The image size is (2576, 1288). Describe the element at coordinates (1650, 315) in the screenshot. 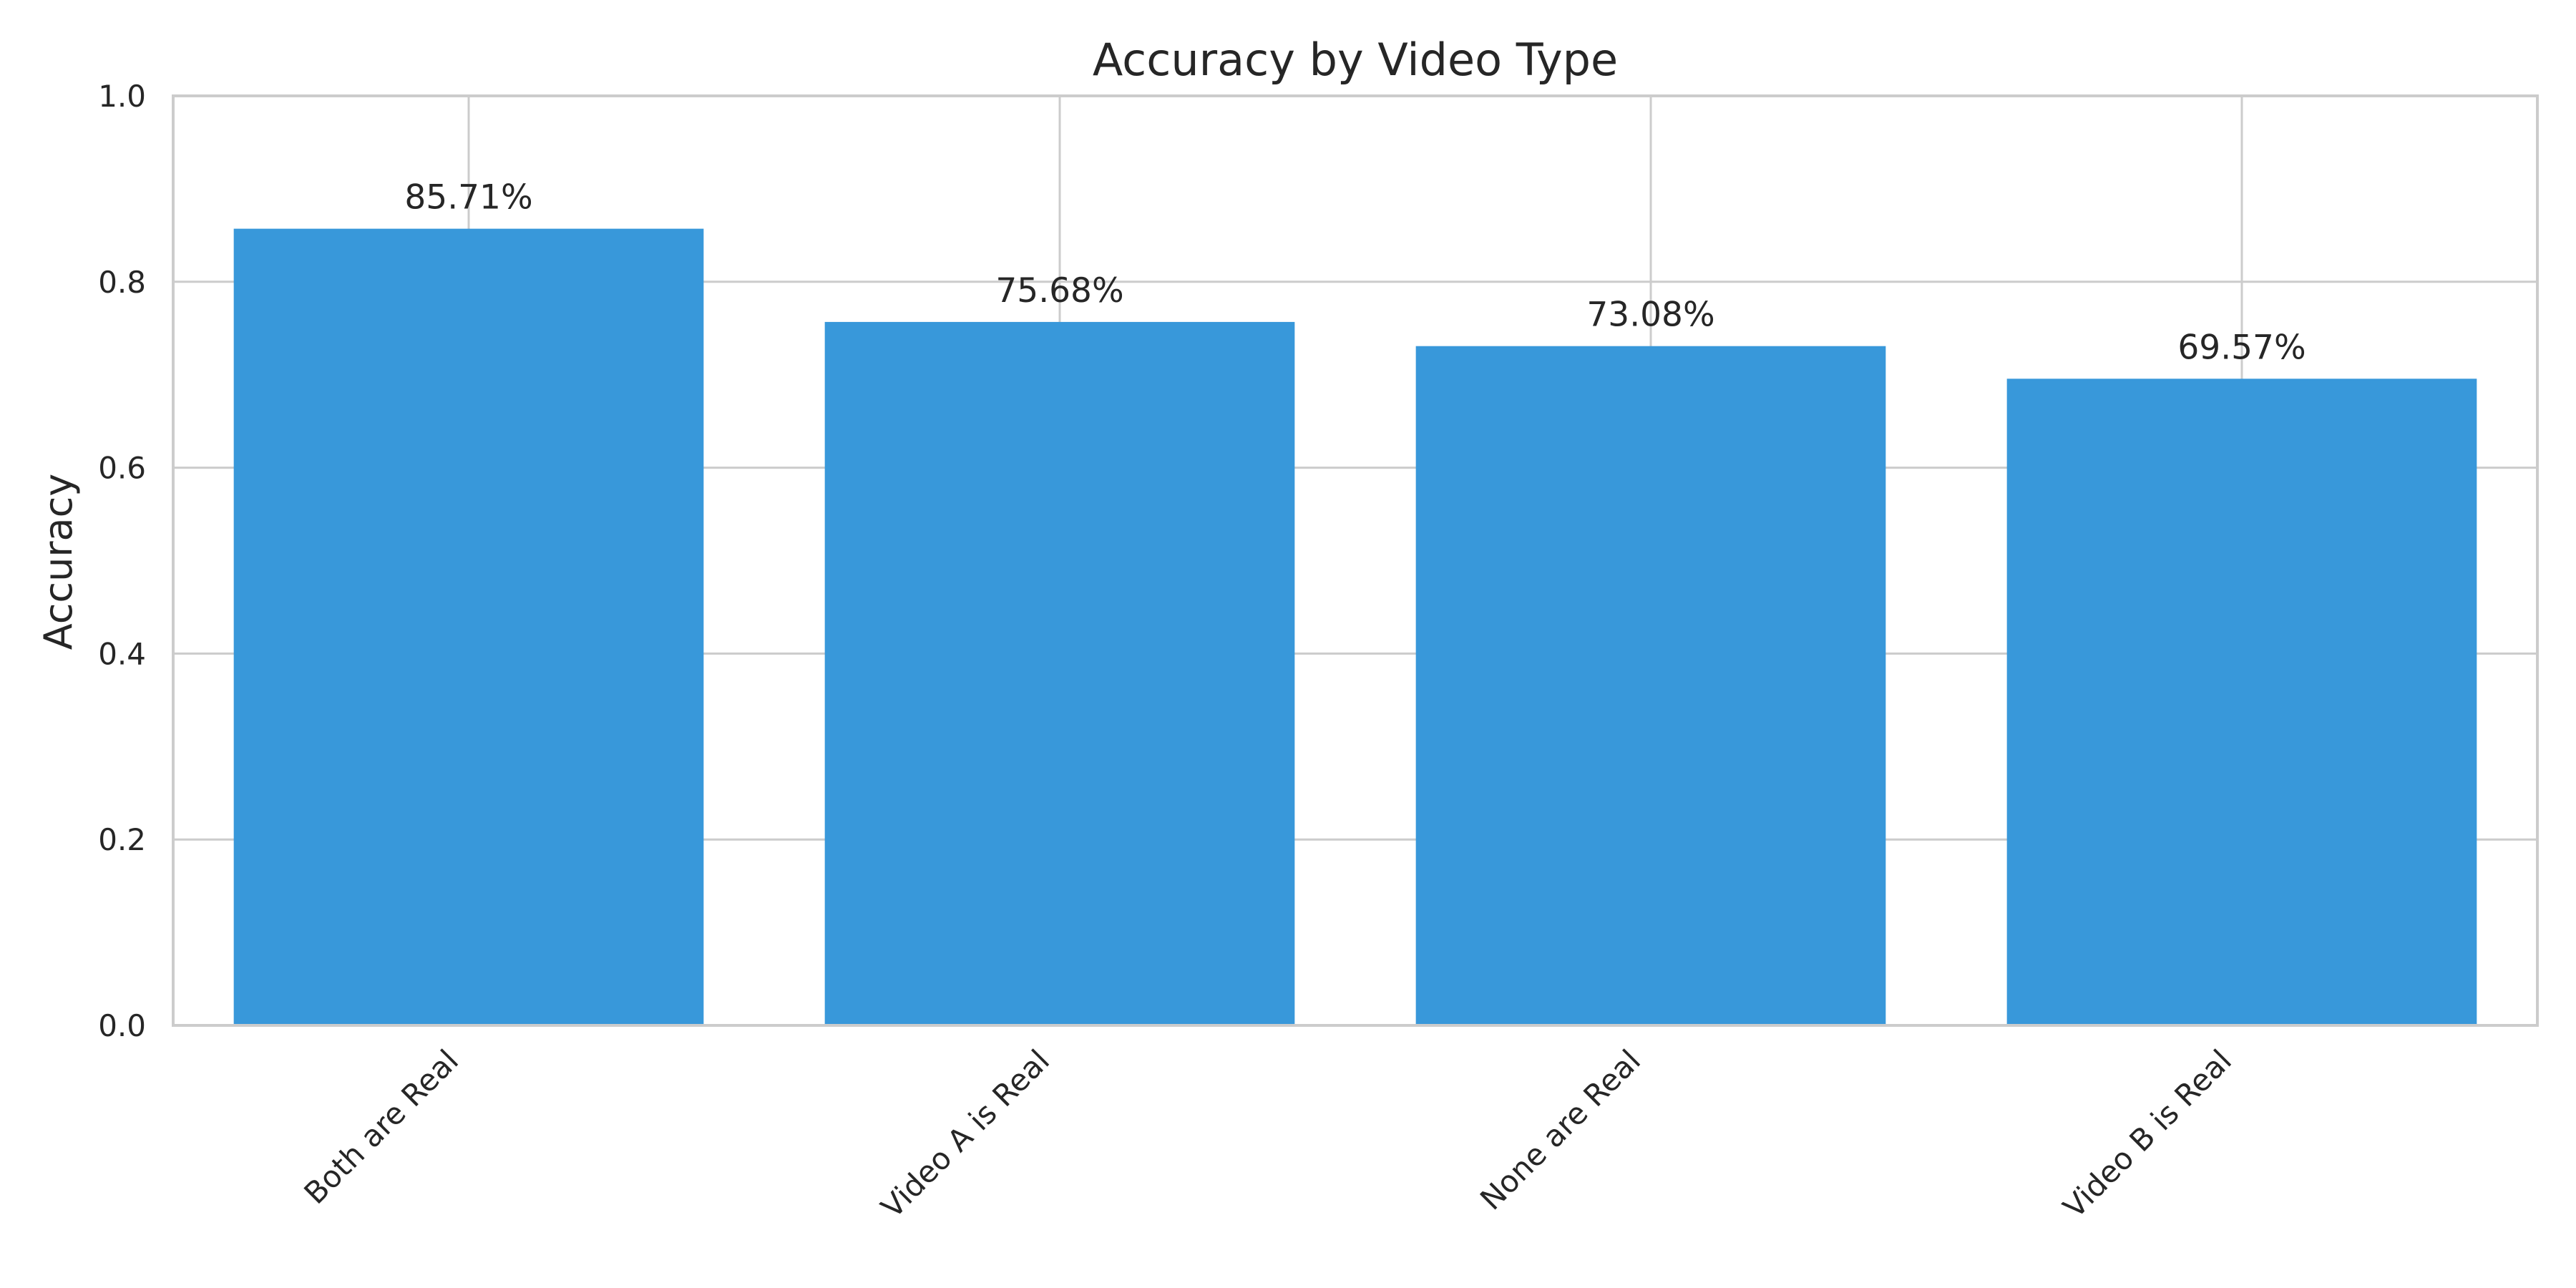

I see `bar-value-label: 73.08%` at that location.